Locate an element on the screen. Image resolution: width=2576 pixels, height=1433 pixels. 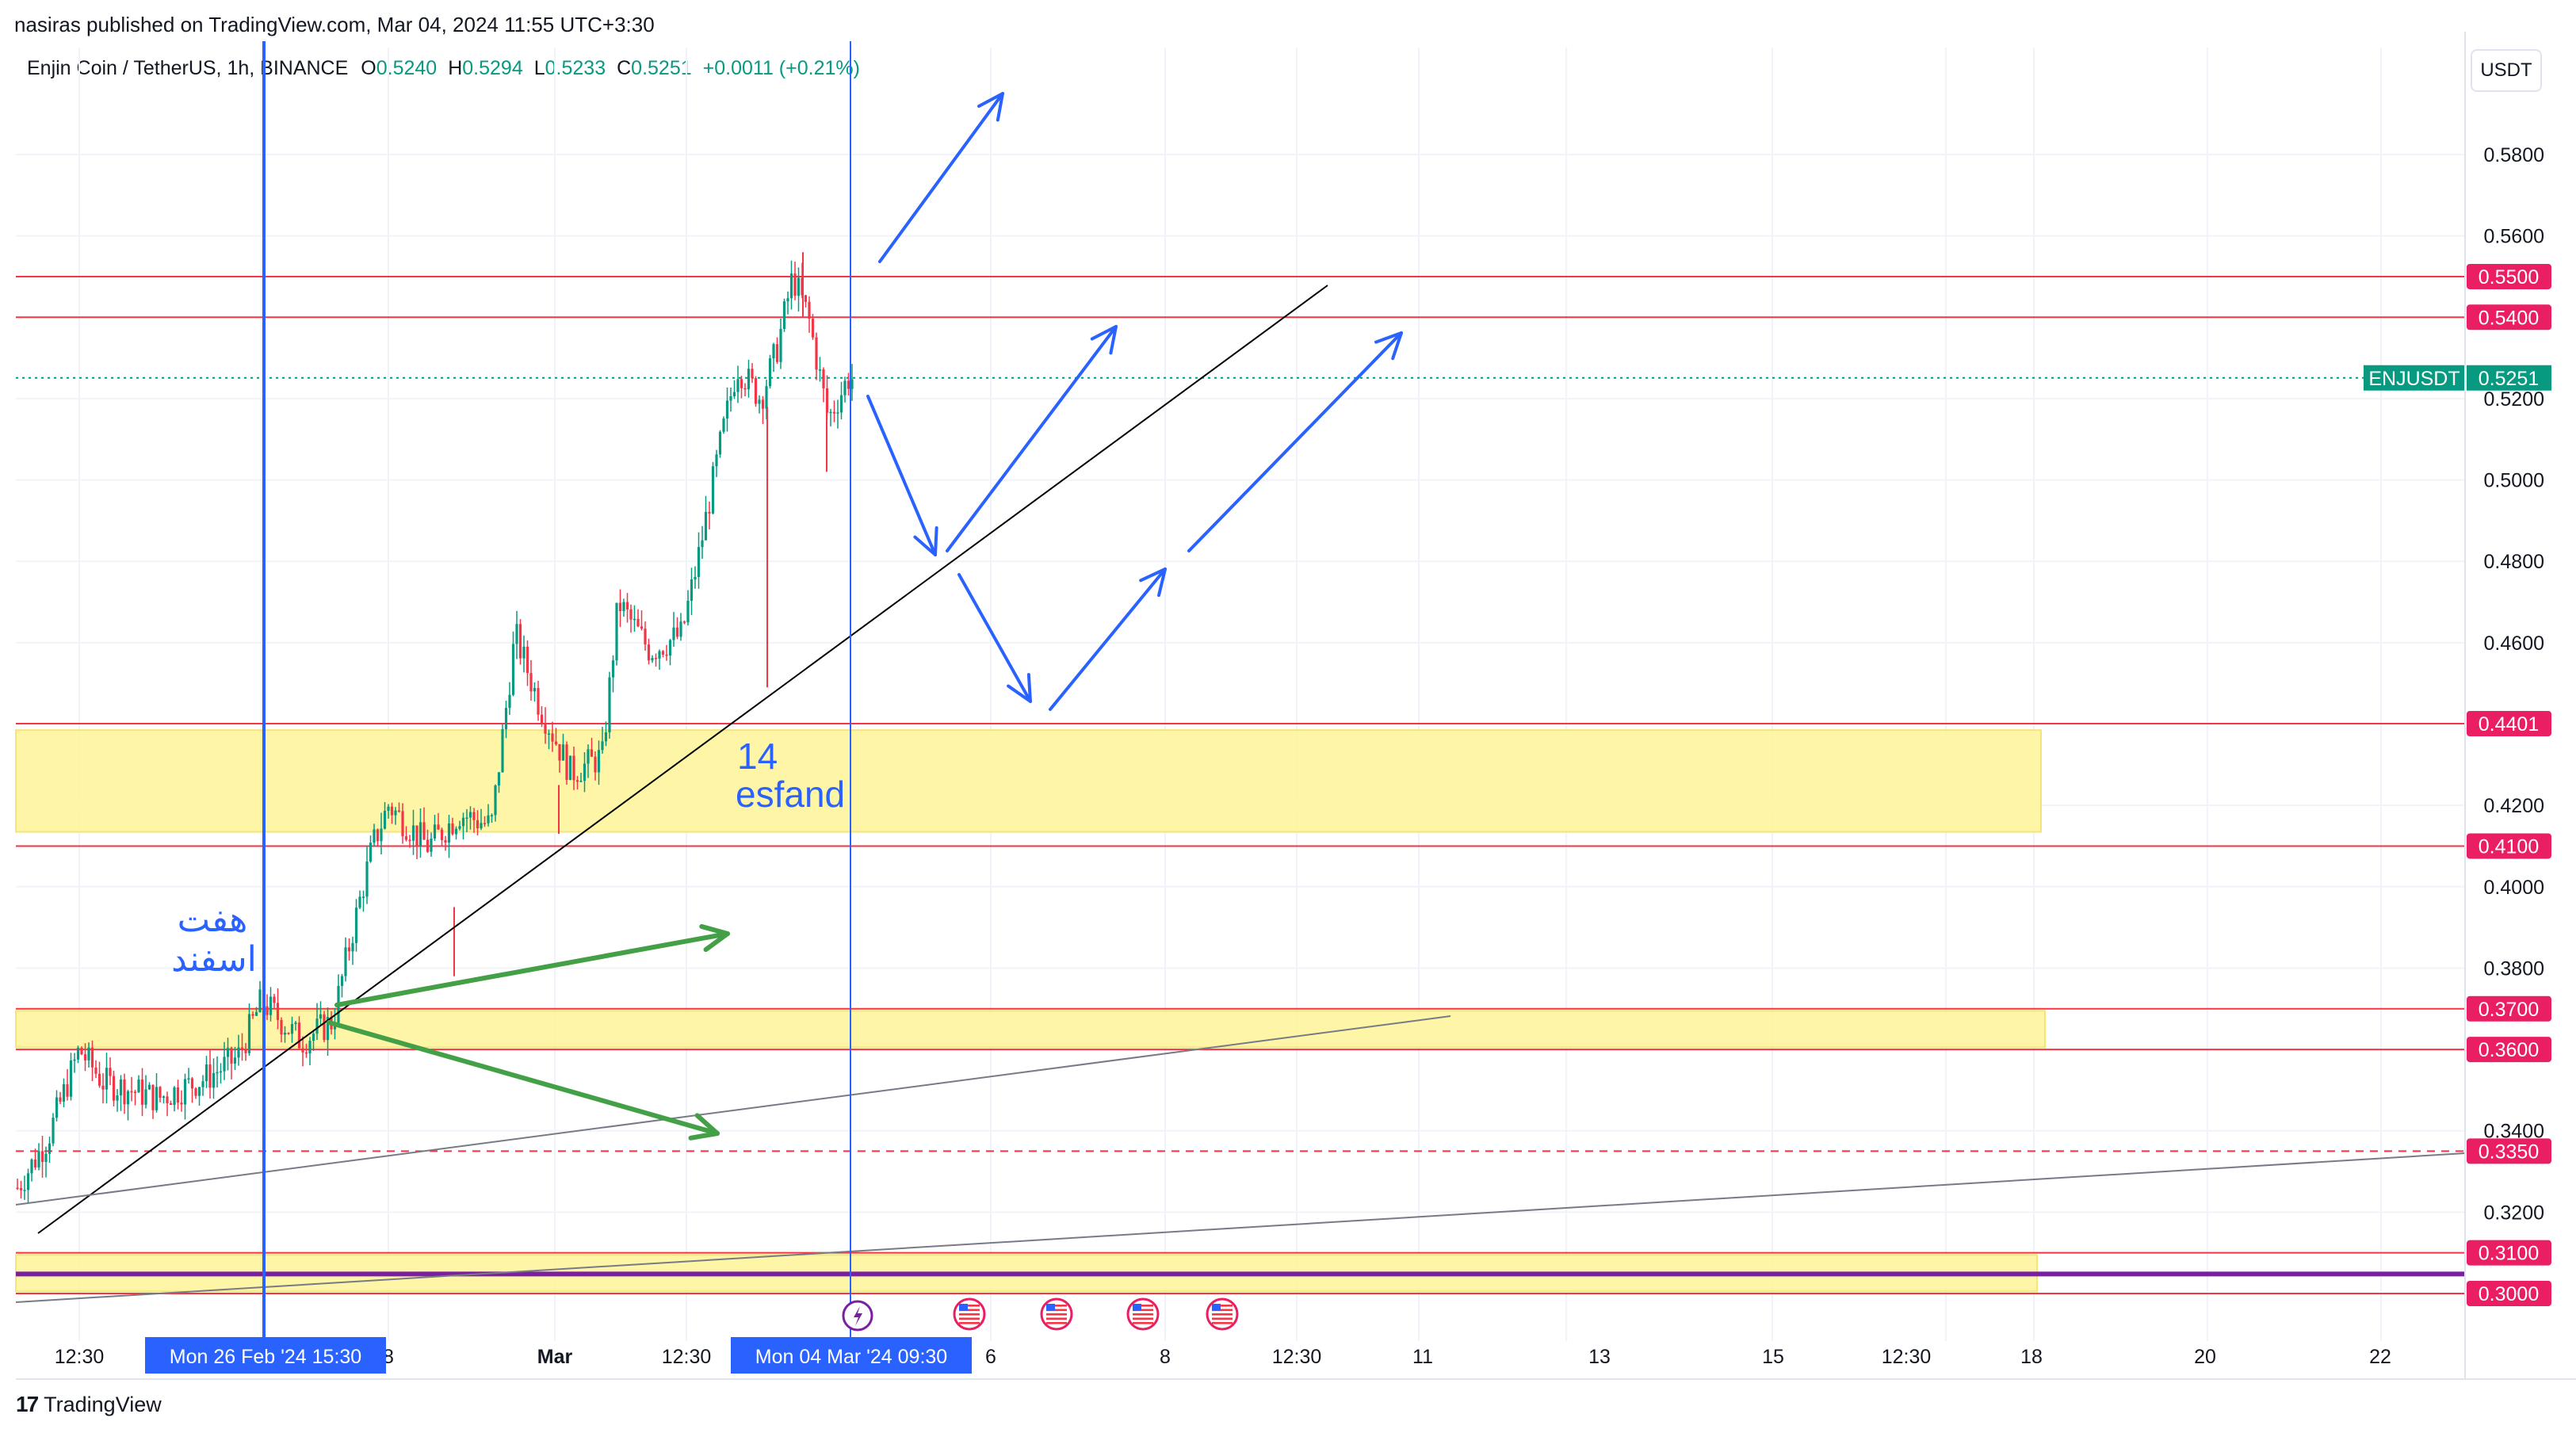
y-tick-label: 0.4600 is located at coordinates (2514, 643).